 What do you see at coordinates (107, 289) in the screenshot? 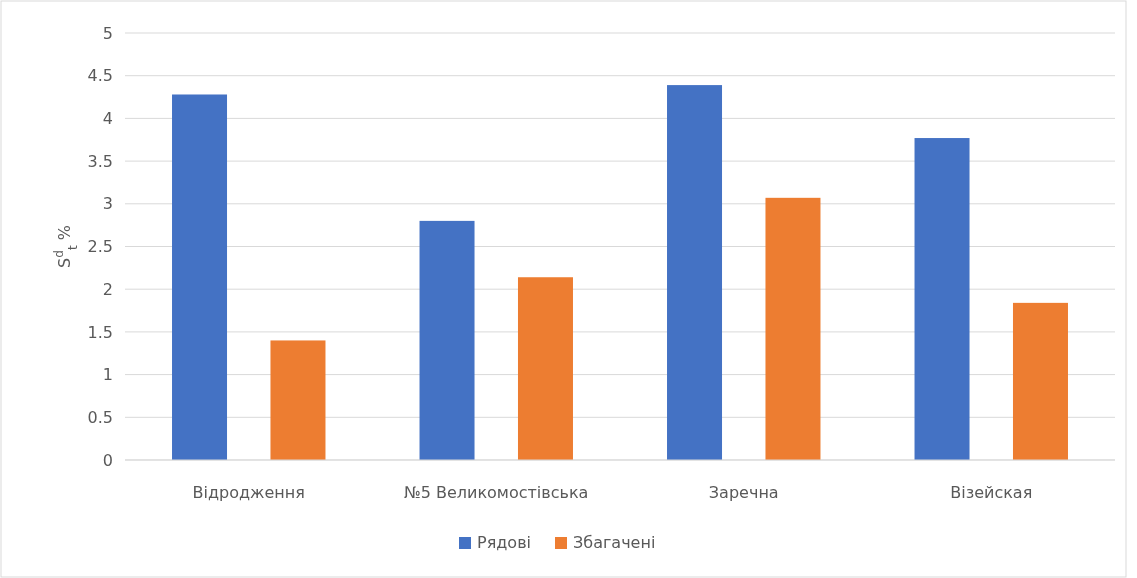
I see `y-tick-label: 2` at bounding box center [107, 289].